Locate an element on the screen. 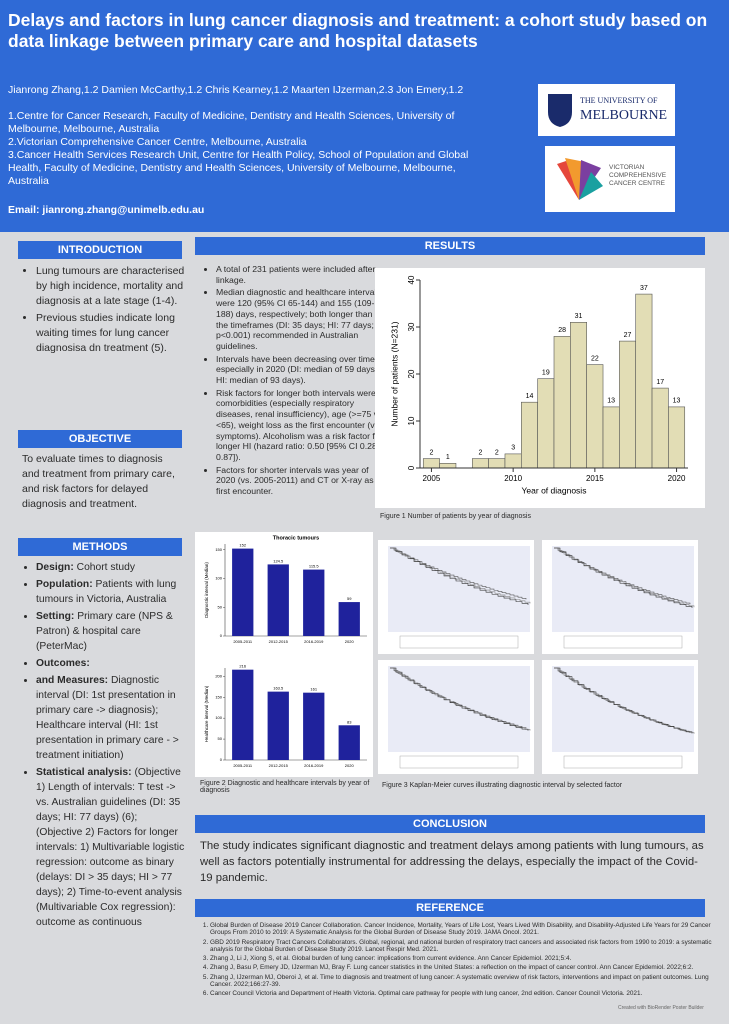 Image resolution: width=729 pixels, height=1024 pixels. x-tick-label: 2016-2019 is located at coordinates (314, 765).